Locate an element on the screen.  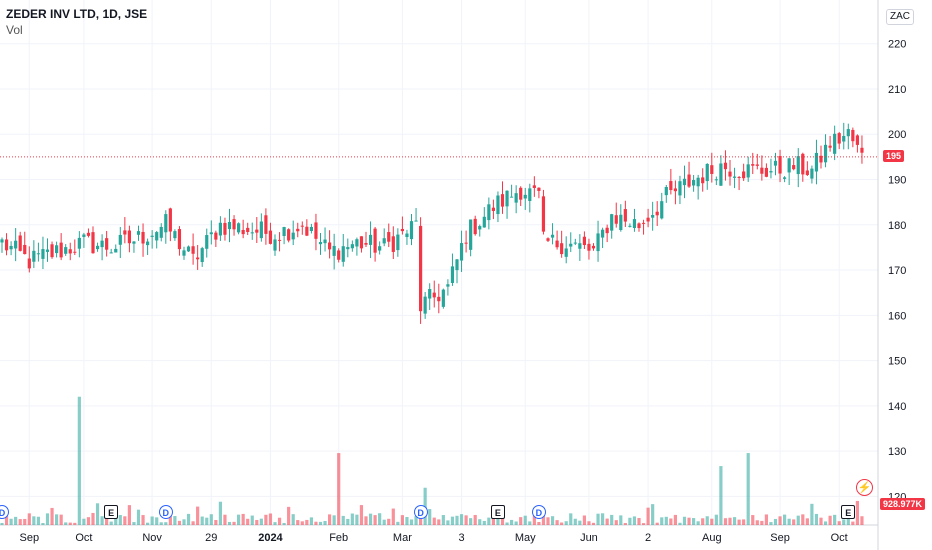
x-tick-label: Jun is located at coordinates (589, 538).